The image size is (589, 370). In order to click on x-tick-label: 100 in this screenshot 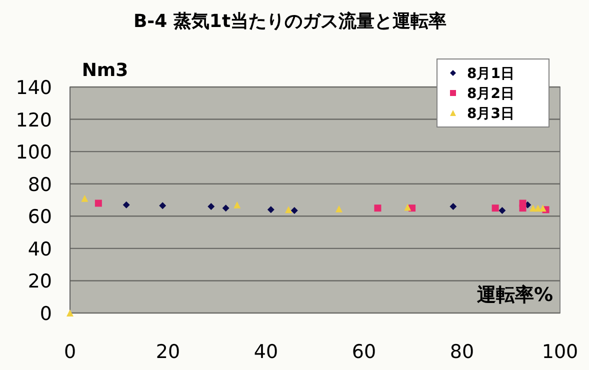, I will do `click(560, 352)`.